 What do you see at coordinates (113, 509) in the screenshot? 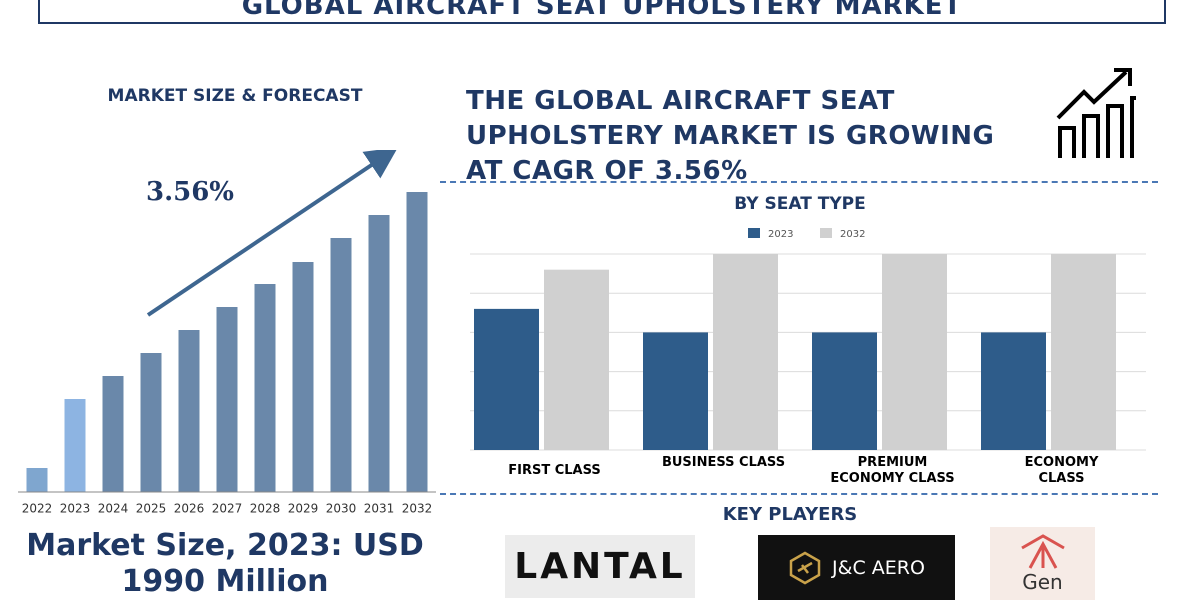
I see `x-tick-label: 2024` at bounding box center [113, 509].